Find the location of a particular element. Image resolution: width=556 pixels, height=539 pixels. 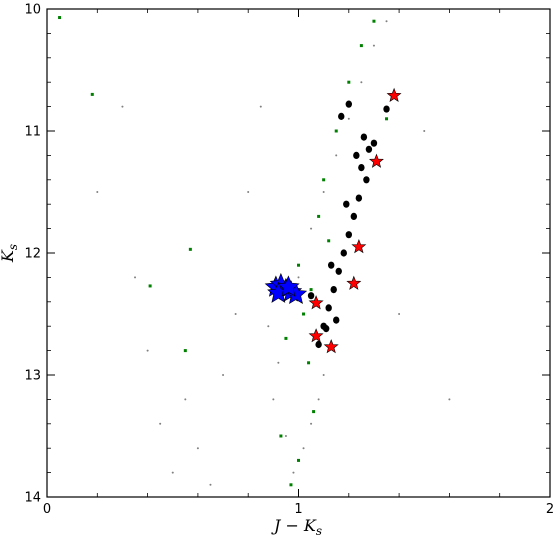

x-tick-label: 0 is located at coordinates (47, 509).